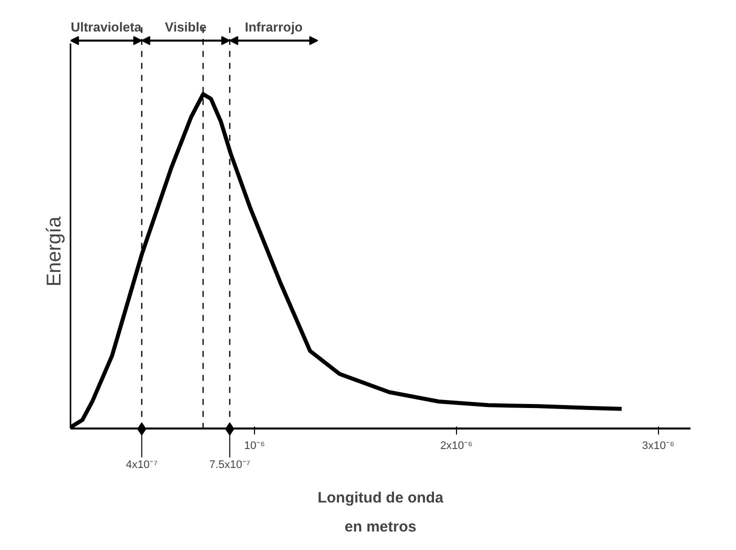 The image size is (736, 550). Describe the element at coordinates (106, 27) in the screenshot. I see `text: Ultravioleta` at that location.